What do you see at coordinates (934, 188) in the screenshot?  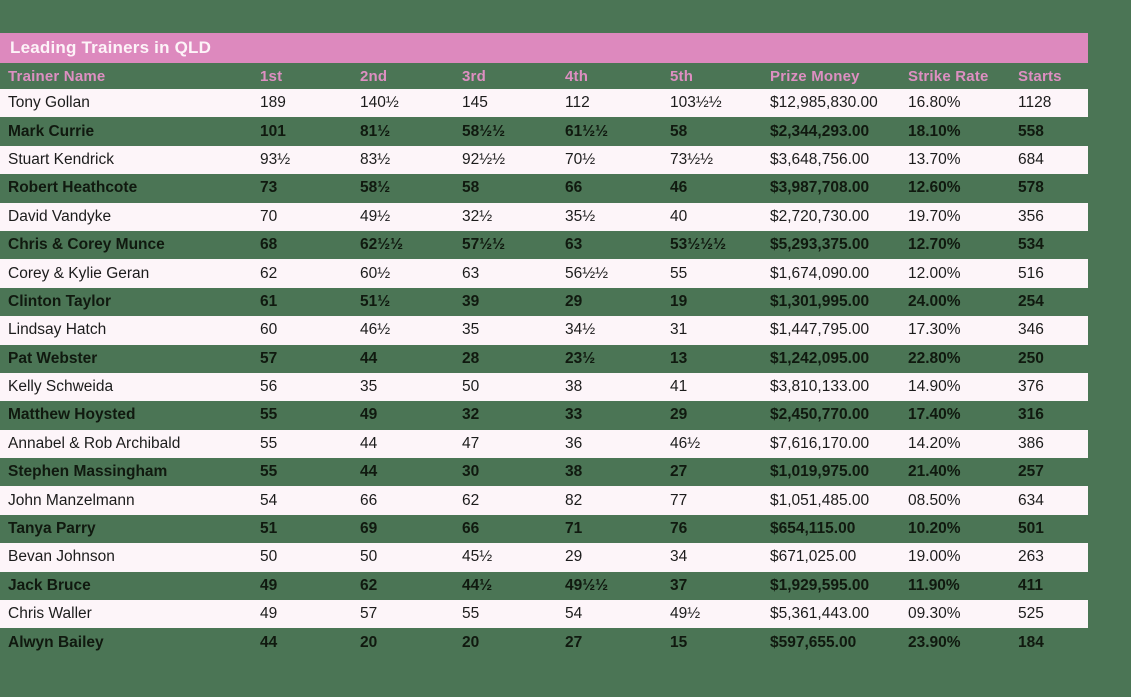 I see `cell-strike-rate: 12.60%` at bounding box center [934, 188].